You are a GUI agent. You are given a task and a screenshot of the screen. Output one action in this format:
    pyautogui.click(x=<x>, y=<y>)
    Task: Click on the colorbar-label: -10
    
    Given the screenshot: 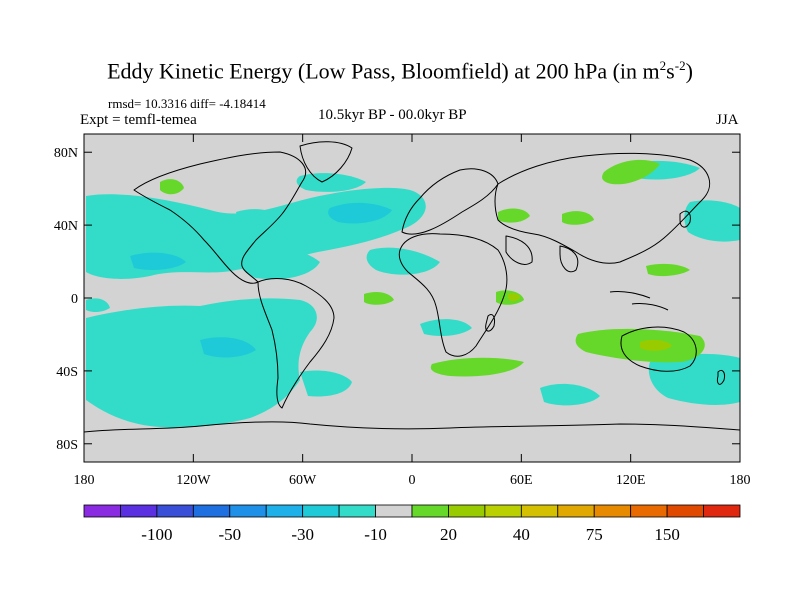 What is the action you would take?
    pyautogui.click(x=375, y=534)
    